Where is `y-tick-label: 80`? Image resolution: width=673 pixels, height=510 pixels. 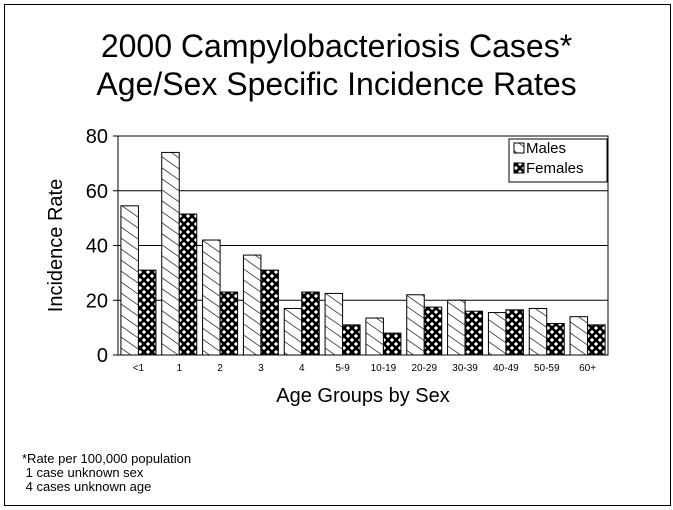
y-tick-label: 80 is located at coordinates (97, 137).